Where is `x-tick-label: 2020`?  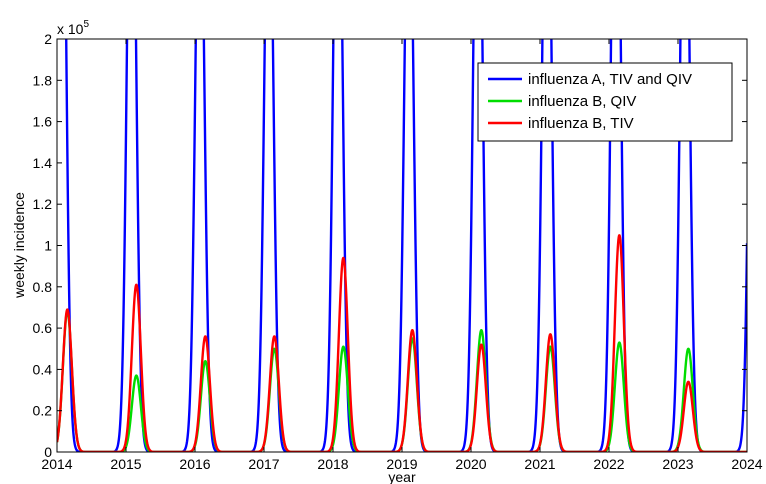
x-tick-label: 2020 is located at coordinates (470, 464).